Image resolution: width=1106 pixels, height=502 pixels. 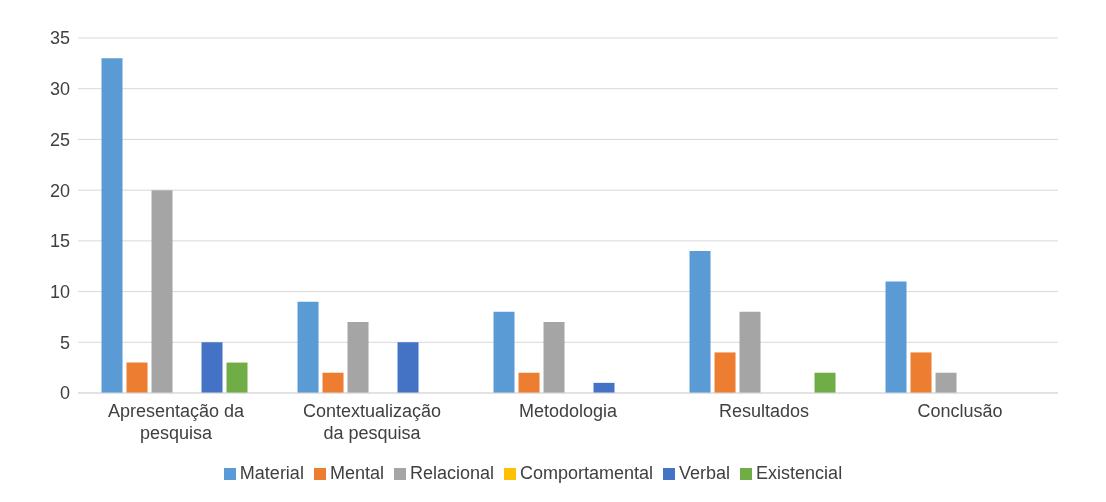 I want to click on legend-label: Mental, so click(x=356, y=473).